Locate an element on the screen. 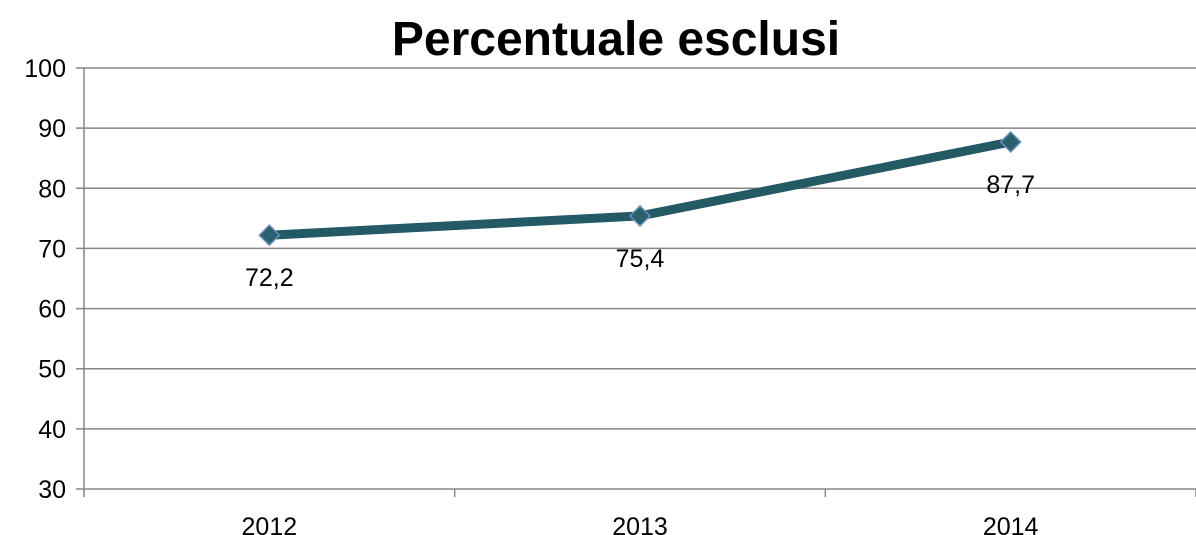  chart-title: Percentuale esclusi is located at coordinates (616, 39).